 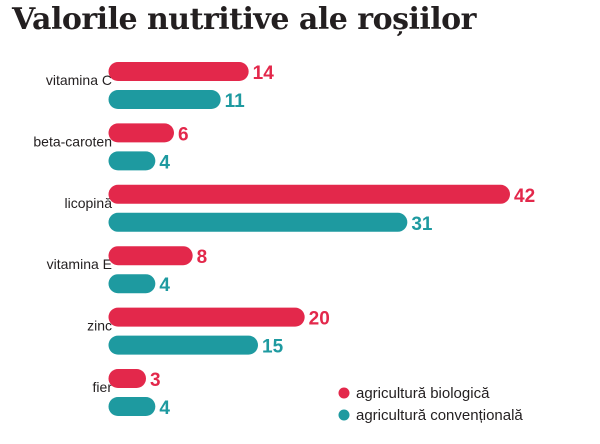 What do you see at coordinates (79, 264) in the screenshot?
I see `category-label: vitamina E` at bounding box center [79, 264].